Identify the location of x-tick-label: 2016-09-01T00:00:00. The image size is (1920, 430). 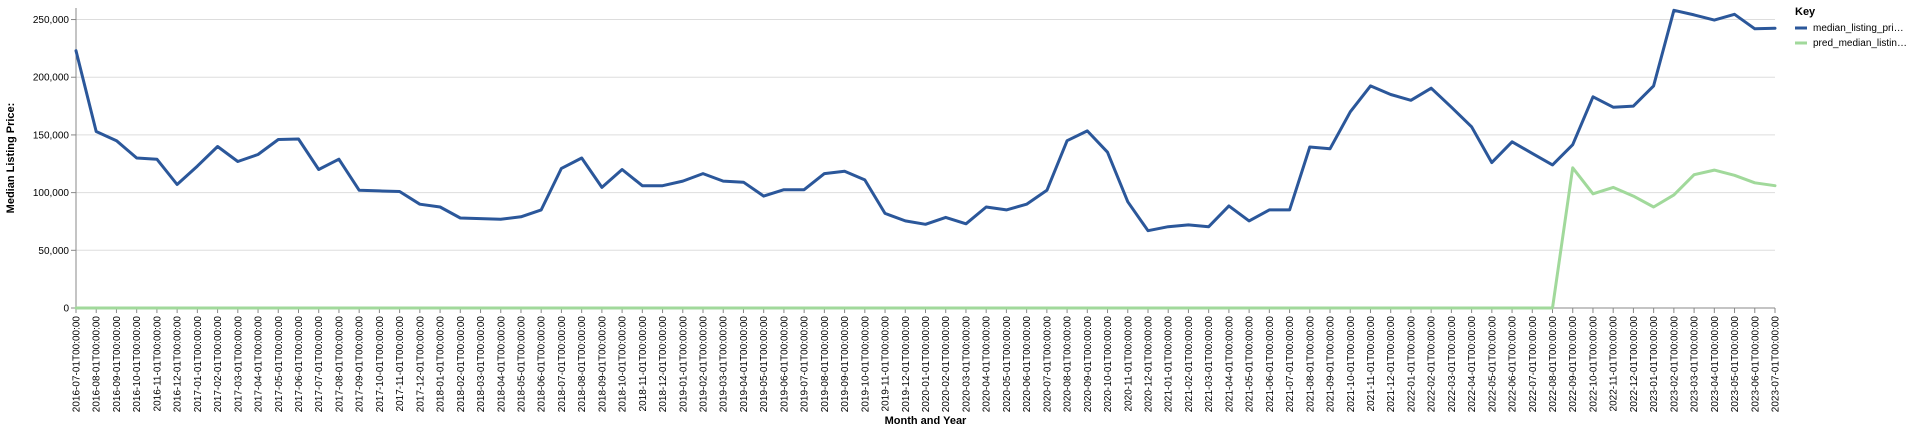
(117, 364).